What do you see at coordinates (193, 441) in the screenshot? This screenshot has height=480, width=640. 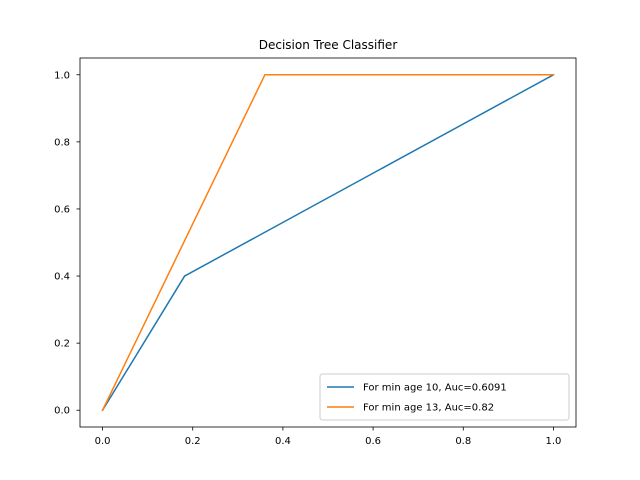 I see `x-tick-label: 0.2` at bounding box center [193, 441].